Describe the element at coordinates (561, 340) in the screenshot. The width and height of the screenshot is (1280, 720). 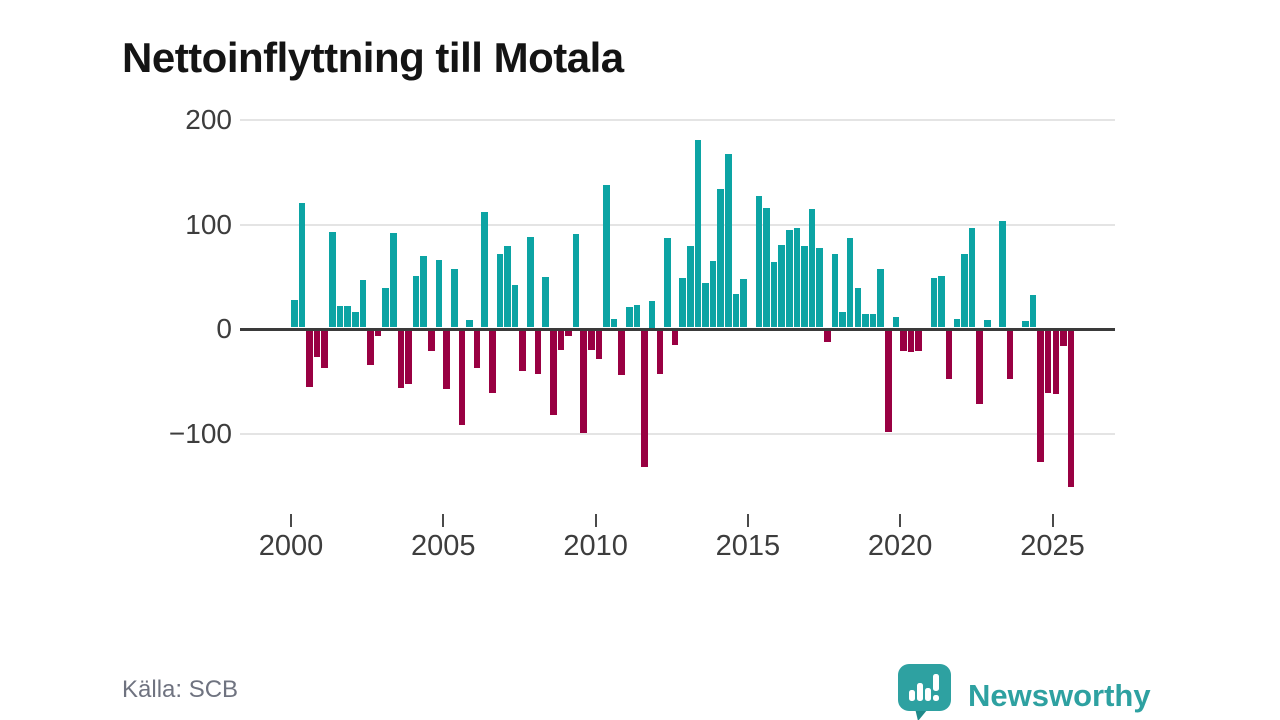
I see `bar-2008Q4` at that location.